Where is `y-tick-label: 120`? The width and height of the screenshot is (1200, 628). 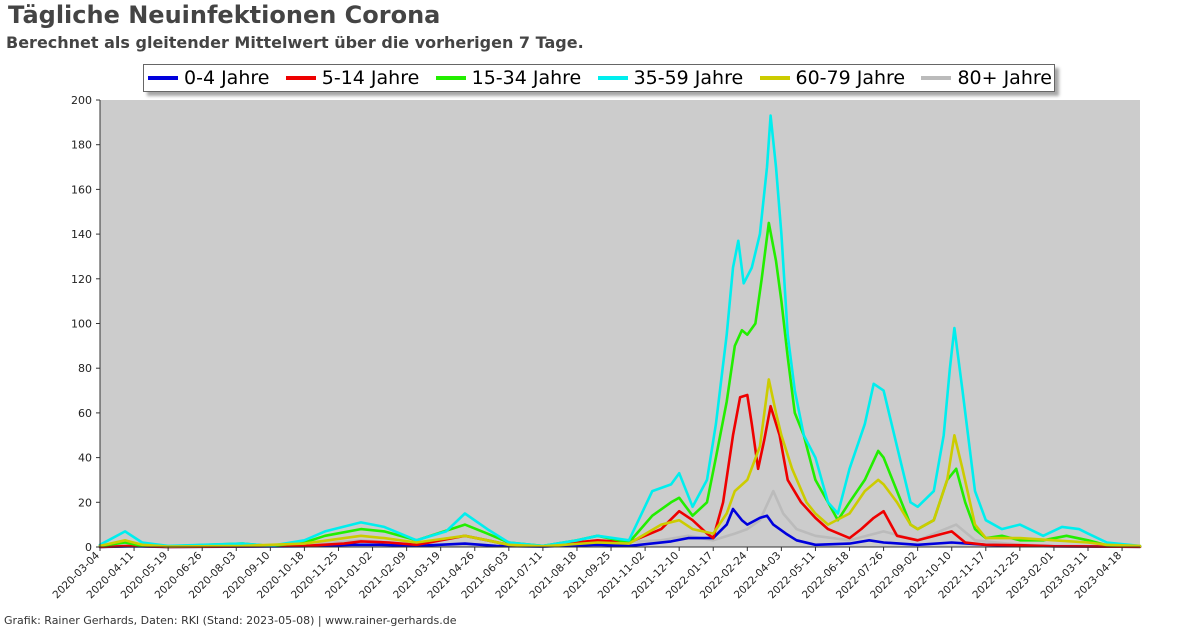
y-tick-label: 120 is located at coordinates (81, 279).